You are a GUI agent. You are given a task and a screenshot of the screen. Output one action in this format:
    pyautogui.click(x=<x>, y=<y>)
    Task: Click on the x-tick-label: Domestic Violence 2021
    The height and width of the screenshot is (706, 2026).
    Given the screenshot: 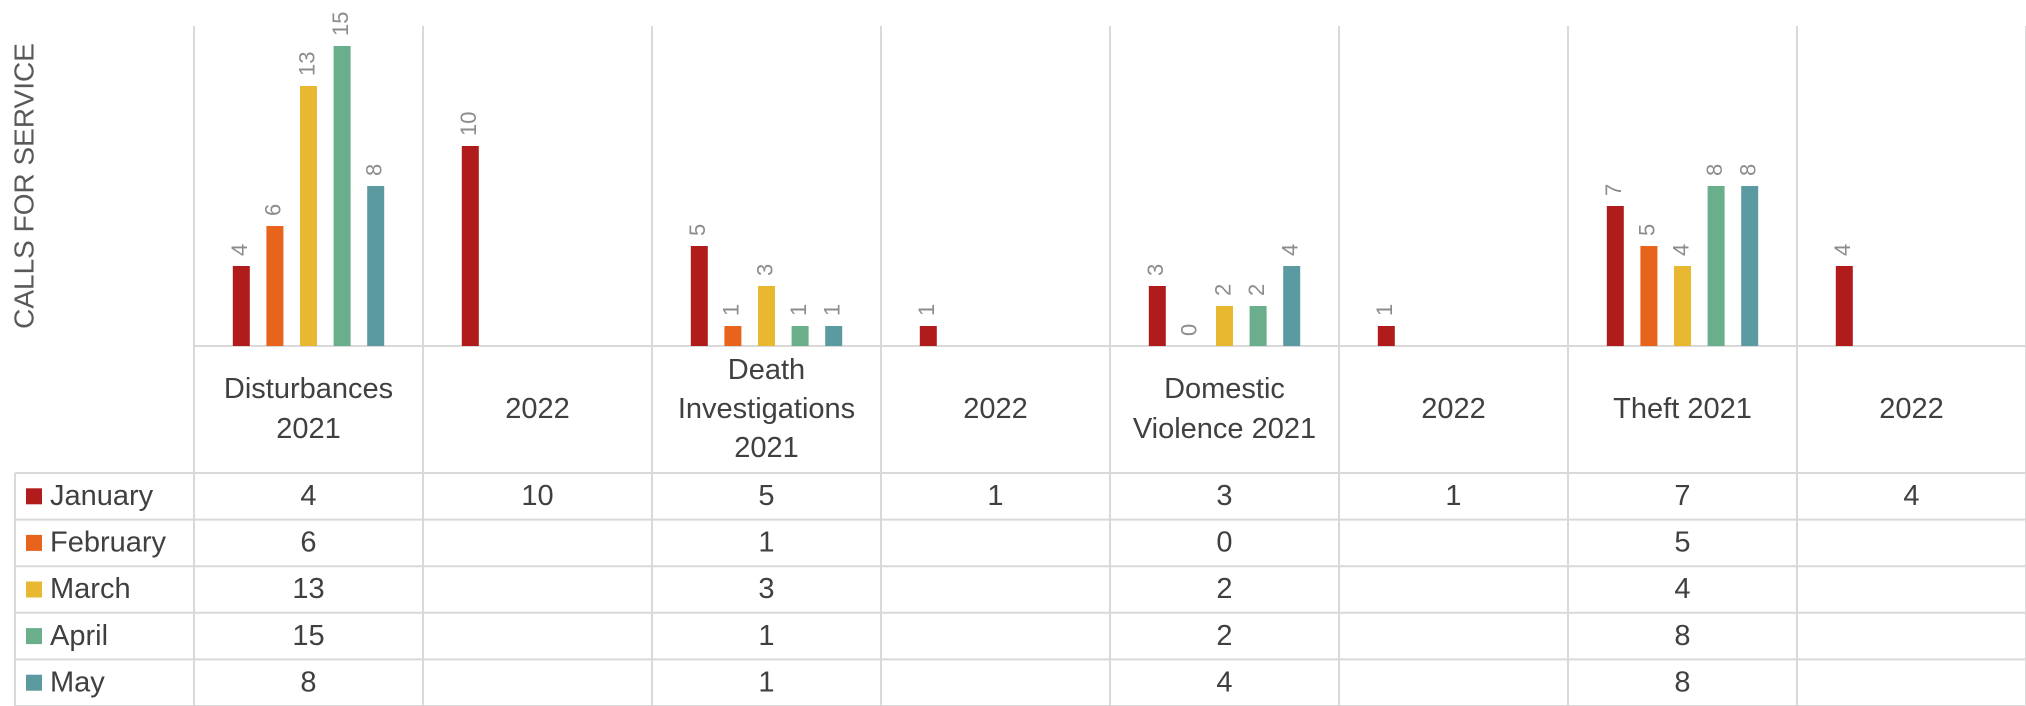 What is the action you would take?
    pyautogui.click(x=1224, y=409)
    